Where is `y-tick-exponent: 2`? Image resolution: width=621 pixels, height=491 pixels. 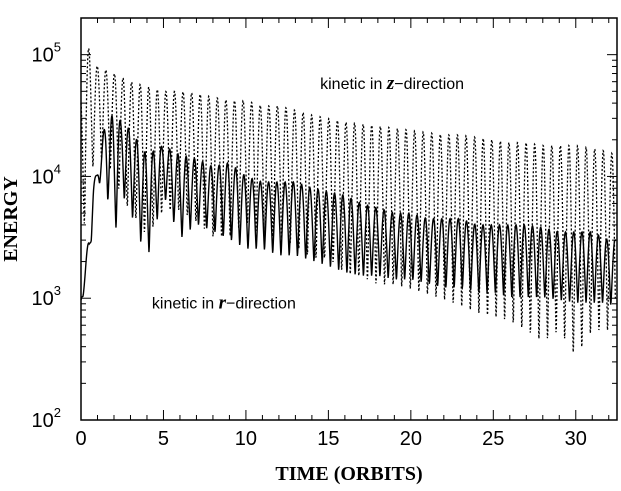
y-tick-exponent: 2 is located at coordinates (57, 412).